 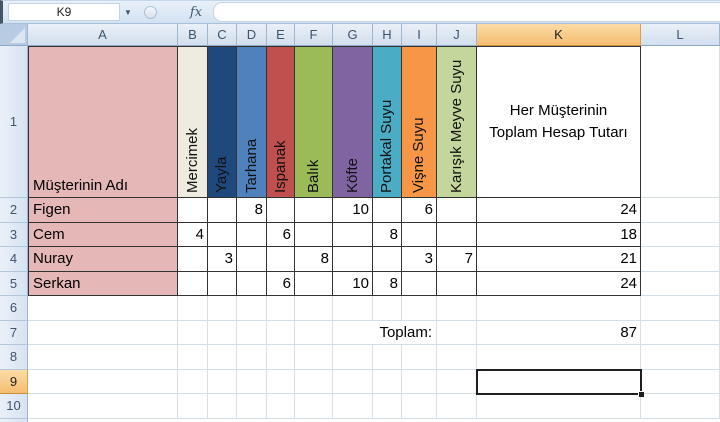 I want to click on cell-L8, so click(x=680, y=357).